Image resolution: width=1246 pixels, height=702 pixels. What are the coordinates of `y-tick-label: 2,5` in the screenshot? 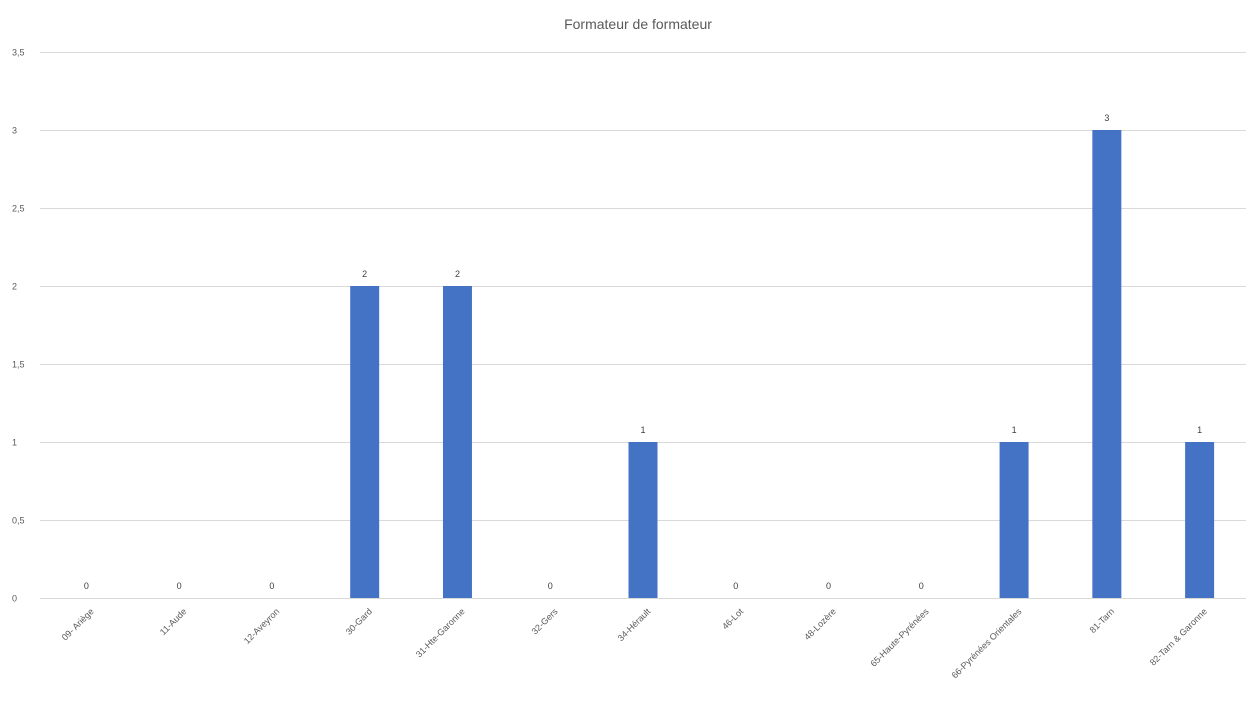 It's located at (18, 209).